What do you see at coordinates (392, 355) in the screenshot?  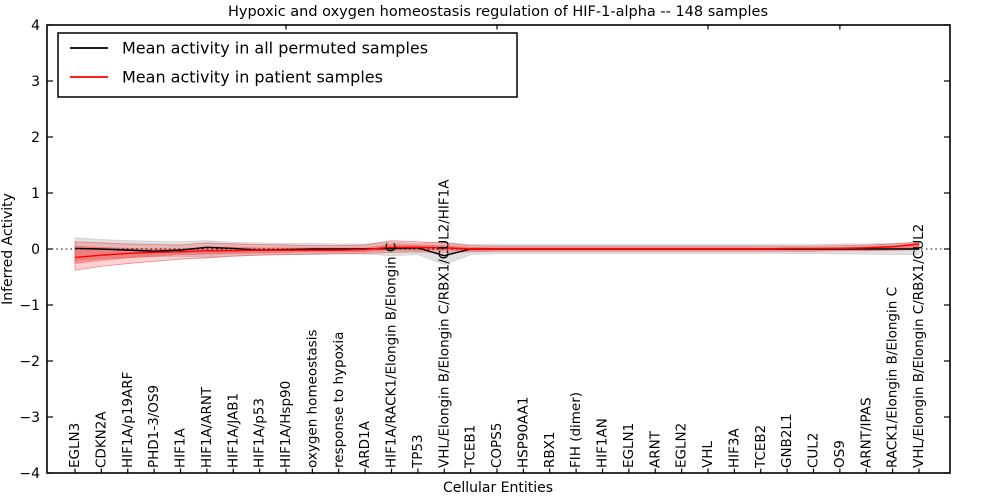 I see `x-category-label: HIF1A/RACK1/Elongin B/Elongin C` at bounding box center [392, 355].